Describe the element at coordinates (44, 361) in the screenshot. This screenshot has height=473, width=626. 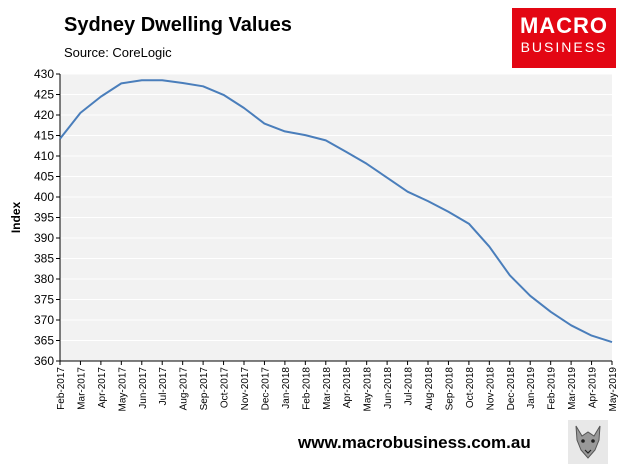
I see `y-tick-label: 360` at that location.